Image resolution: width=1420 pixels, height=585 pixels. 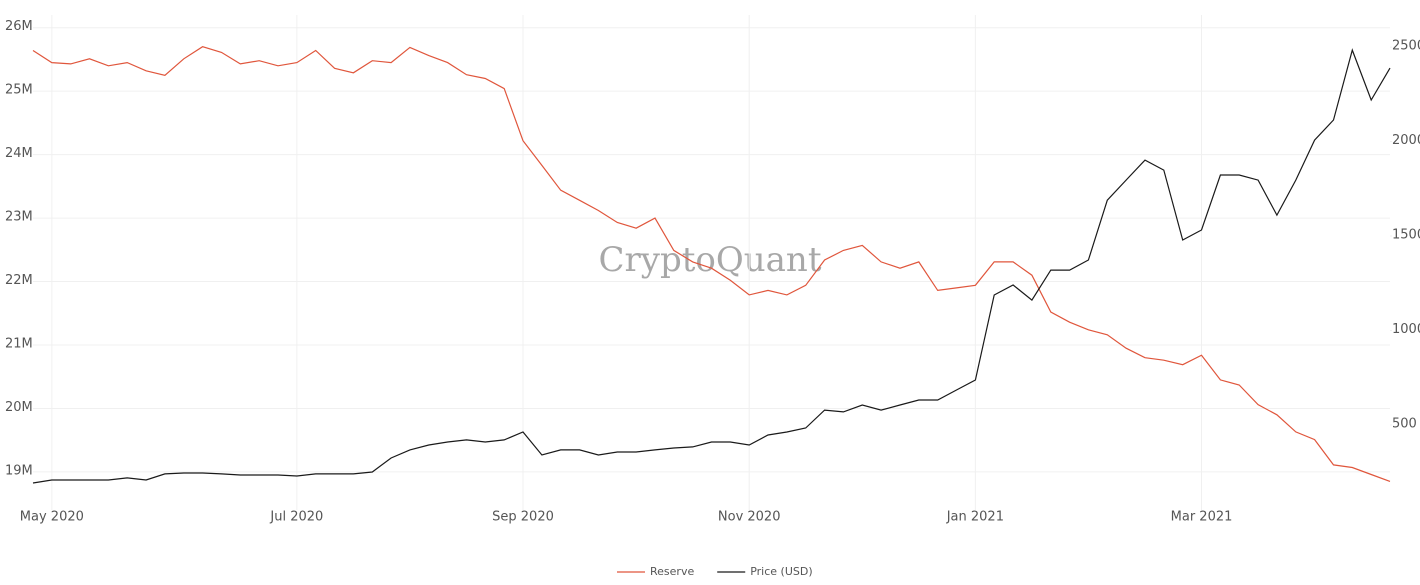 I want to click on y-tick-label: 20M, so click(x=19, y=407).